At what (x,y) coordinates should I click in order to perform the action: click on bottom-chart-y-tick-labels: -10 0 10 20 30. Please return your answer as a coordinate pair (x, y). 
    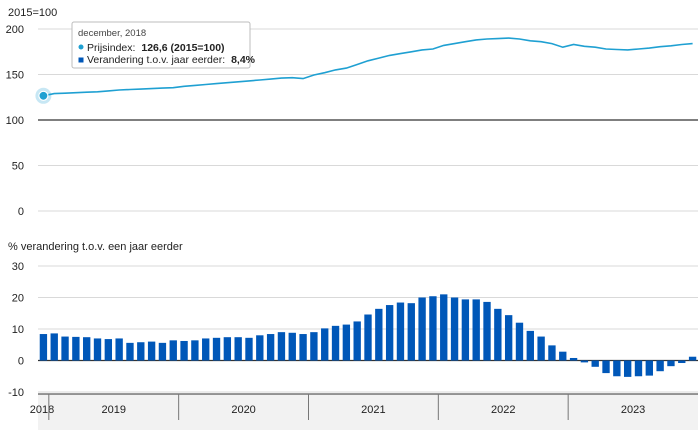
    Looking at the image, I should click on (16, 330).